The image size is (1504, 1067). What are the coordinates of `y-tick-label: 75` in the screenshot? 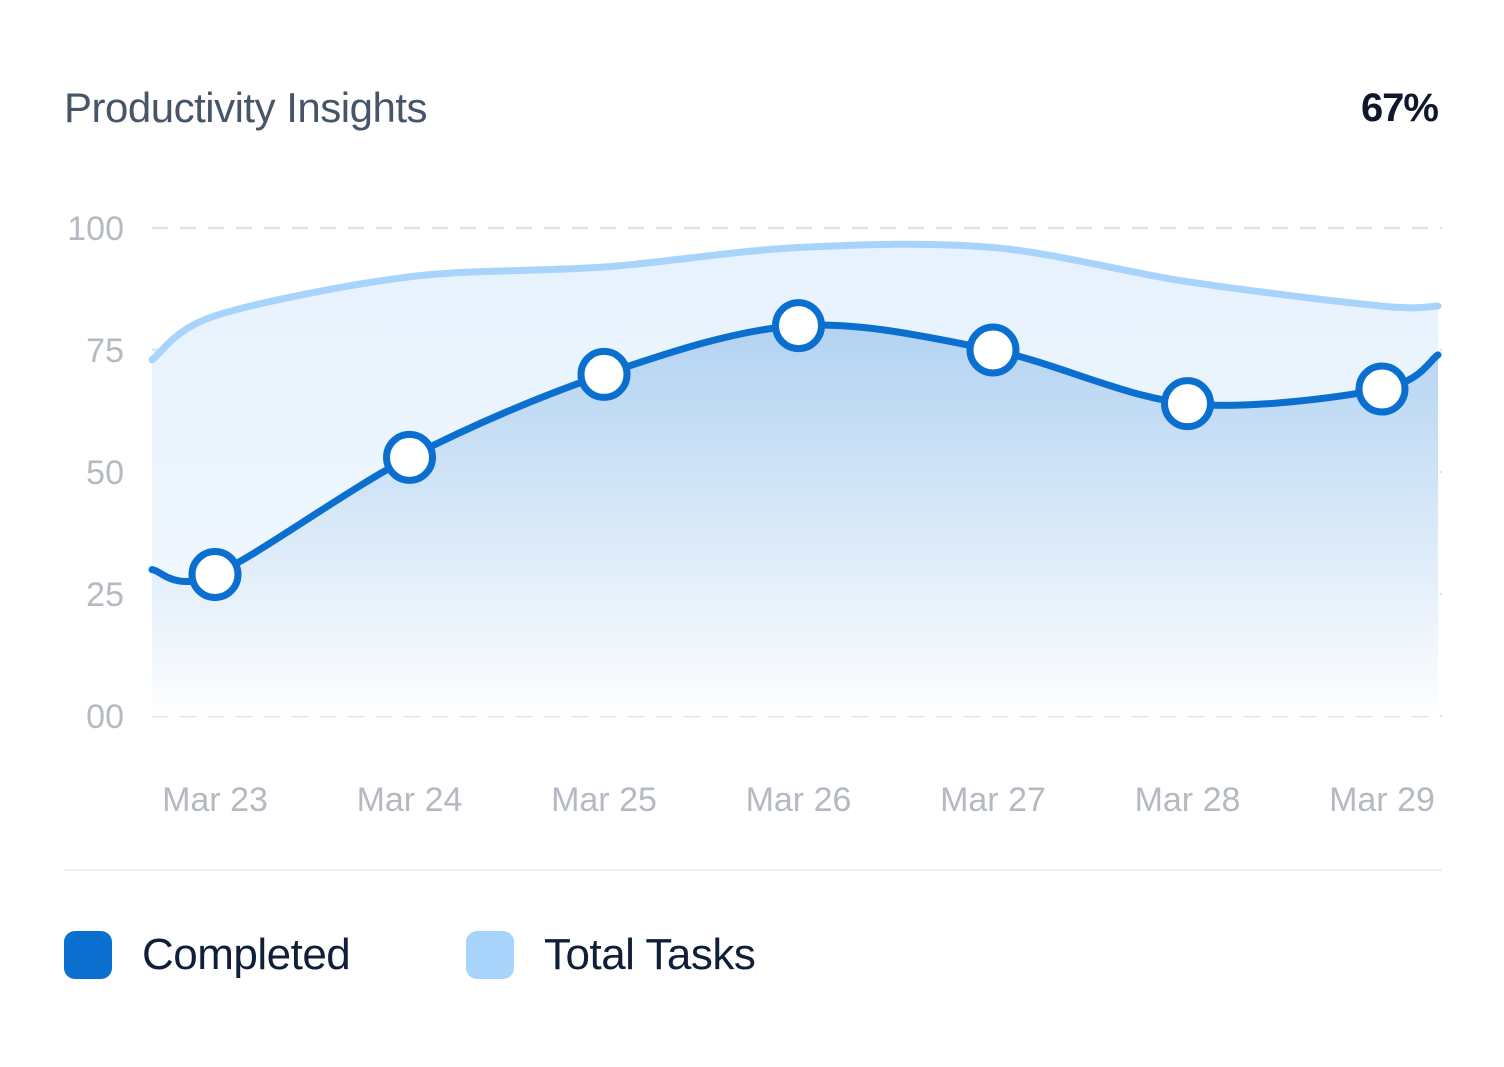 It's located at (105, 351).